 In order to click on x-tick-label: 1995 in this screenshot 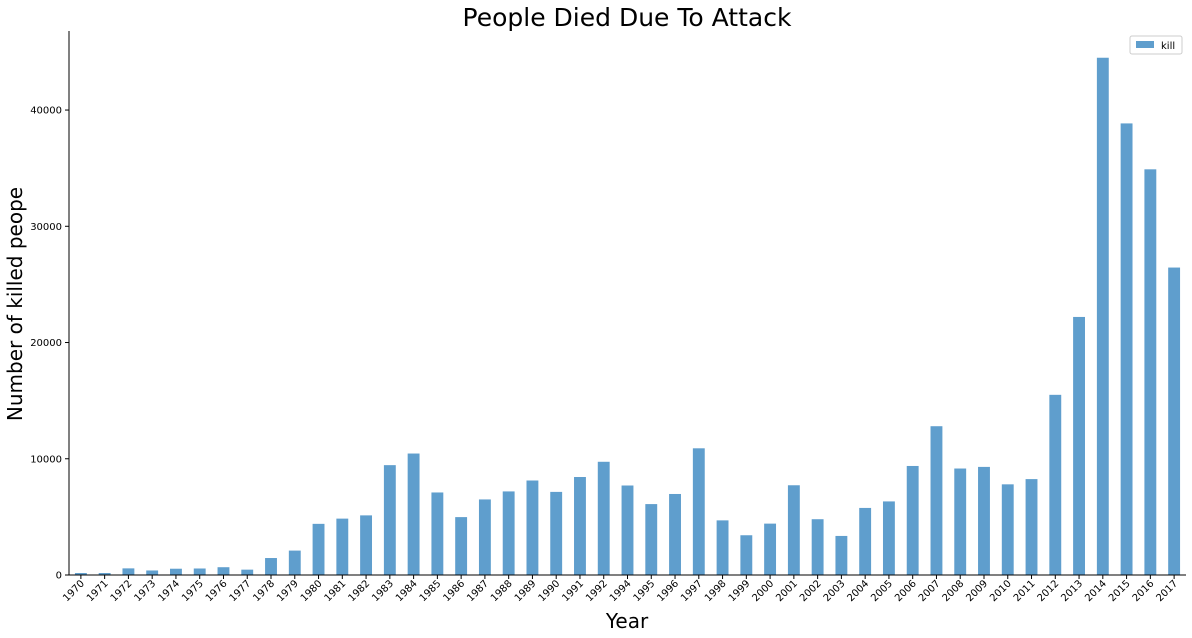, I will do `click(645, 591)`.